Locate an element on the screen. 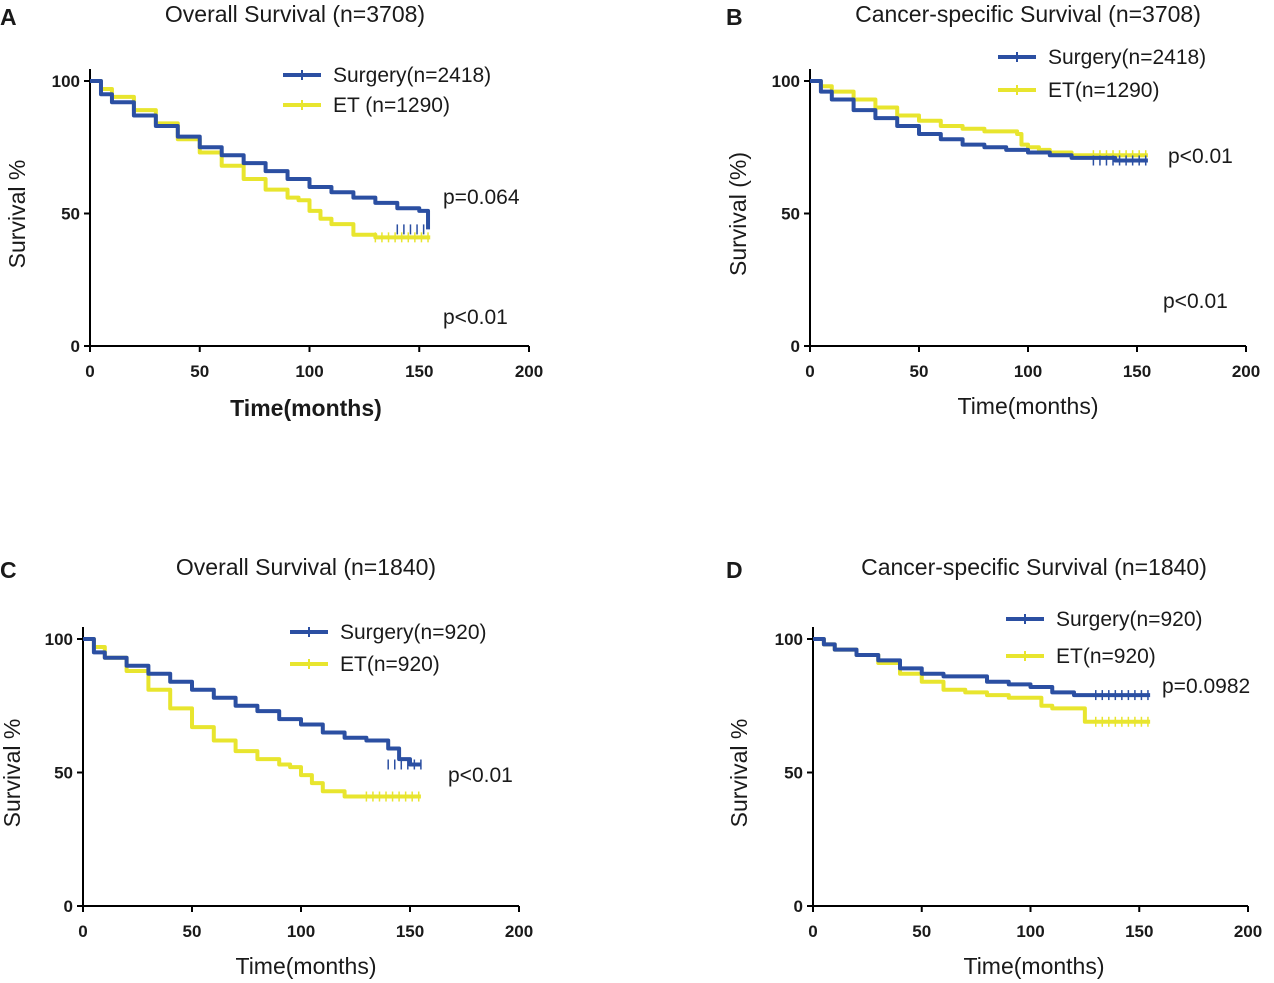  legend: Surgery(n=2418) ET (n=1290) is located at coordinates (387, 90).